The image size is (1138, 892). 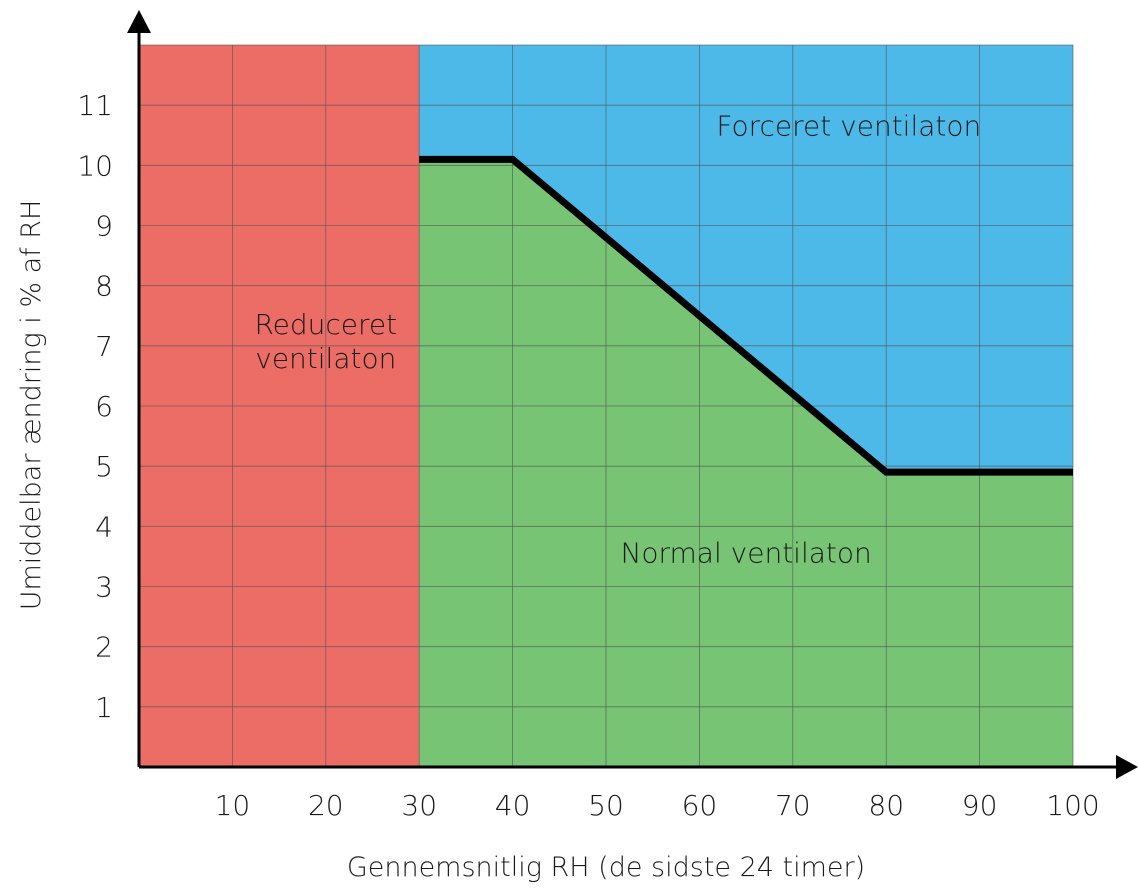 What do you see at coordinates (104, 707) in the screenshot?
I see `y-tick-label: 1` at bounding box center [104, 707].